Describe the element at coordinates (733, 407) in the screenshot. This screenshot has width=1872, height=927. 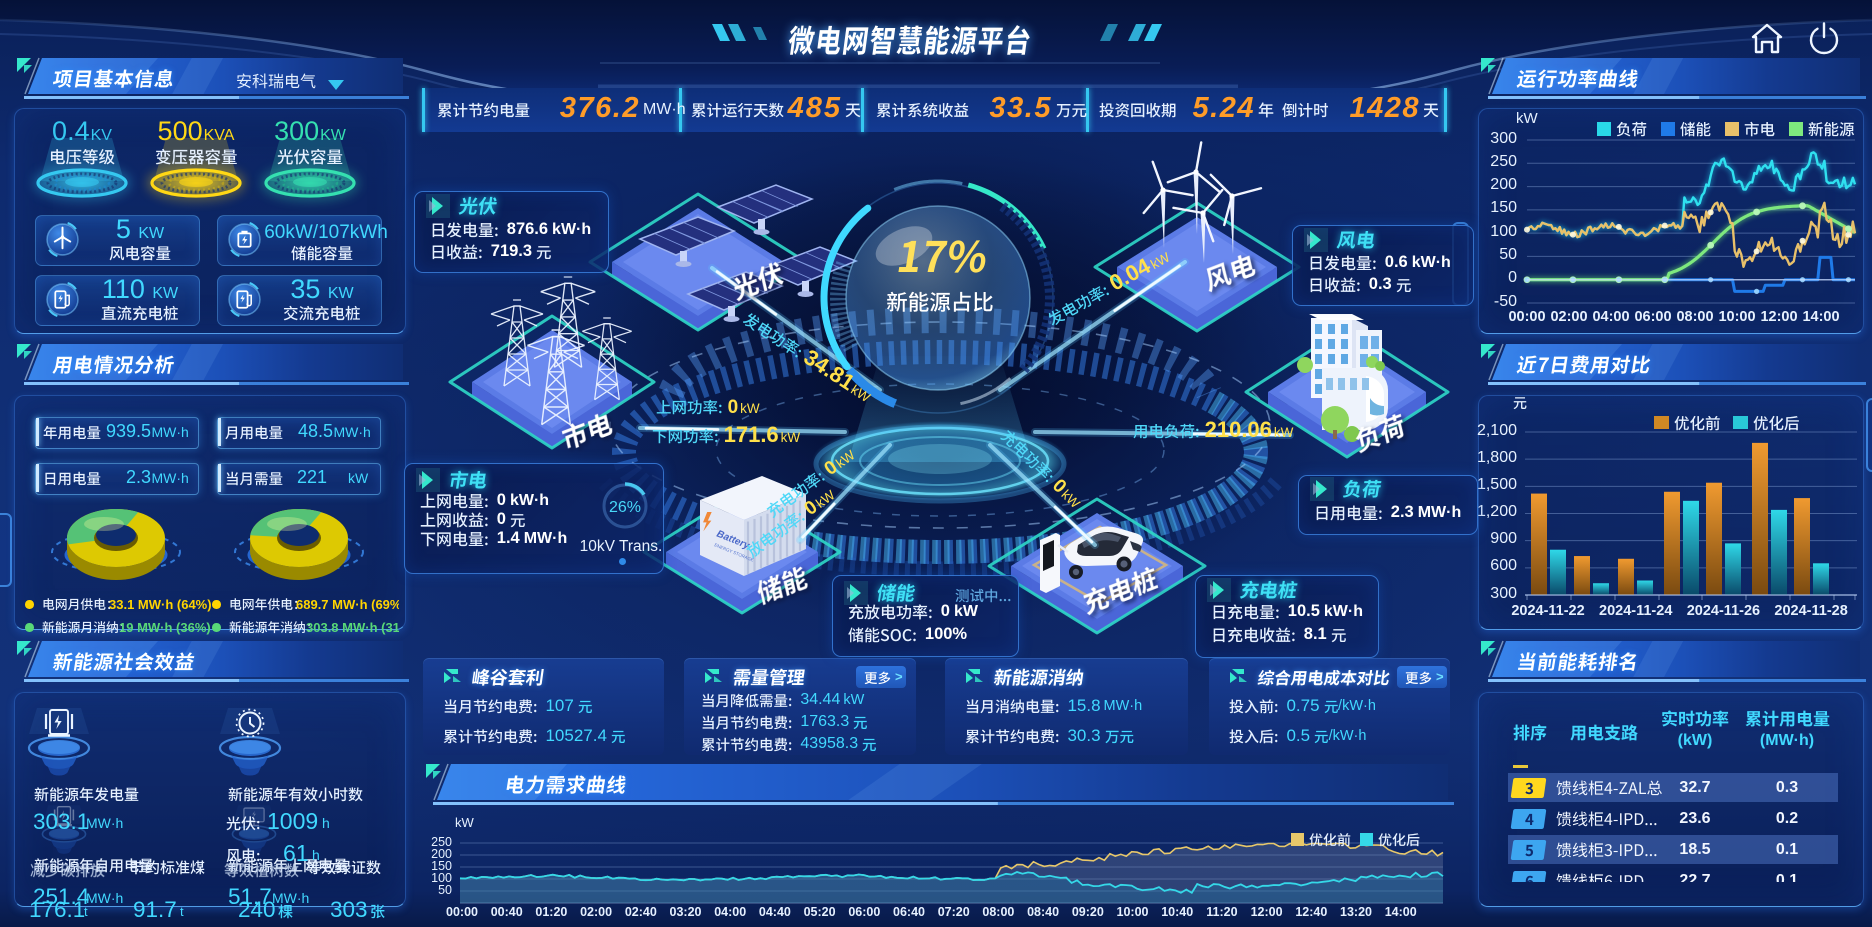
I see `svg-text: 0` at that location.